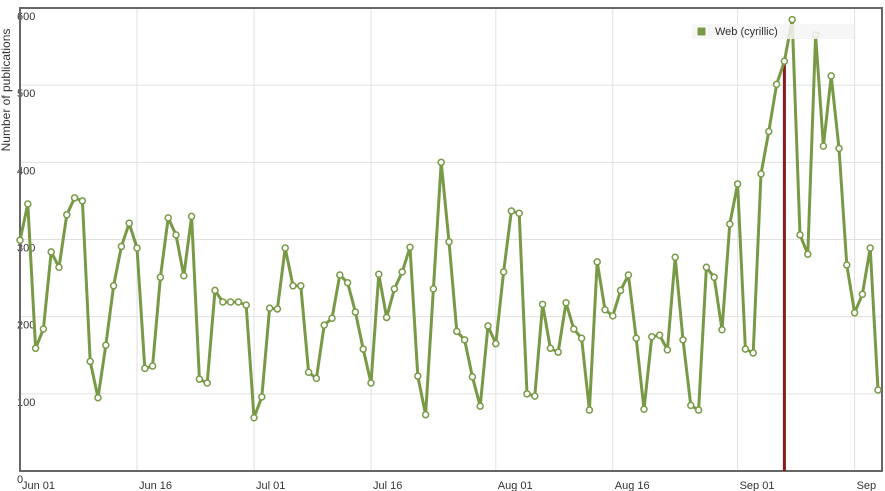 The height and width of the screenshot is (491, 885). What do you see at coordinates (746, 32) in the screenshot?
I see `legend-label: Web (cyrillic)` at bounding box center [746, 32].